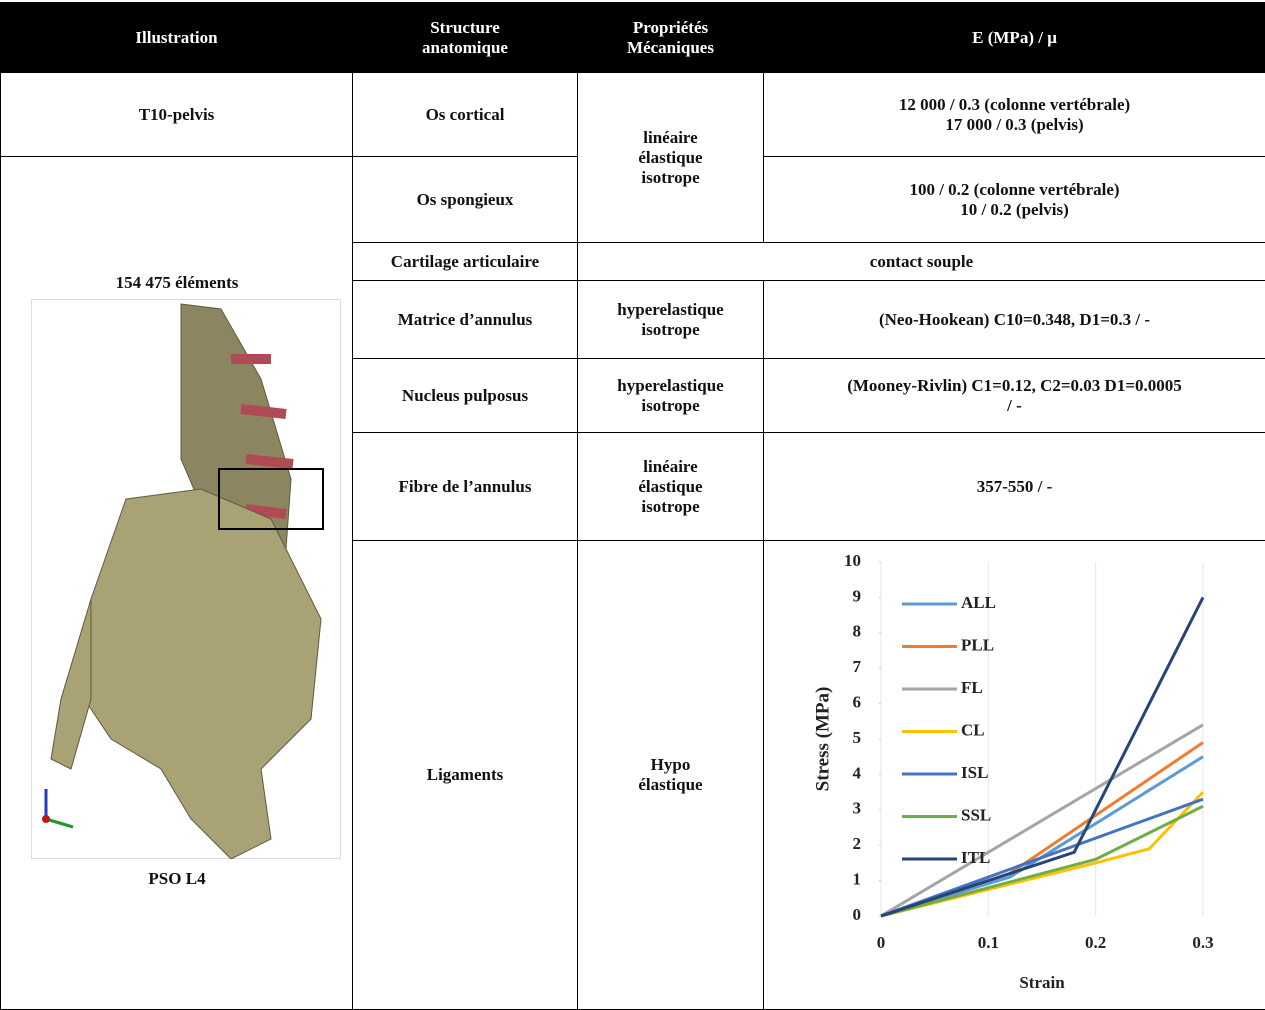 The width and height of the screenshot is (1265, 1010). I want to click on structure-cell: Fibre de l’annulus, so click(465, 487).